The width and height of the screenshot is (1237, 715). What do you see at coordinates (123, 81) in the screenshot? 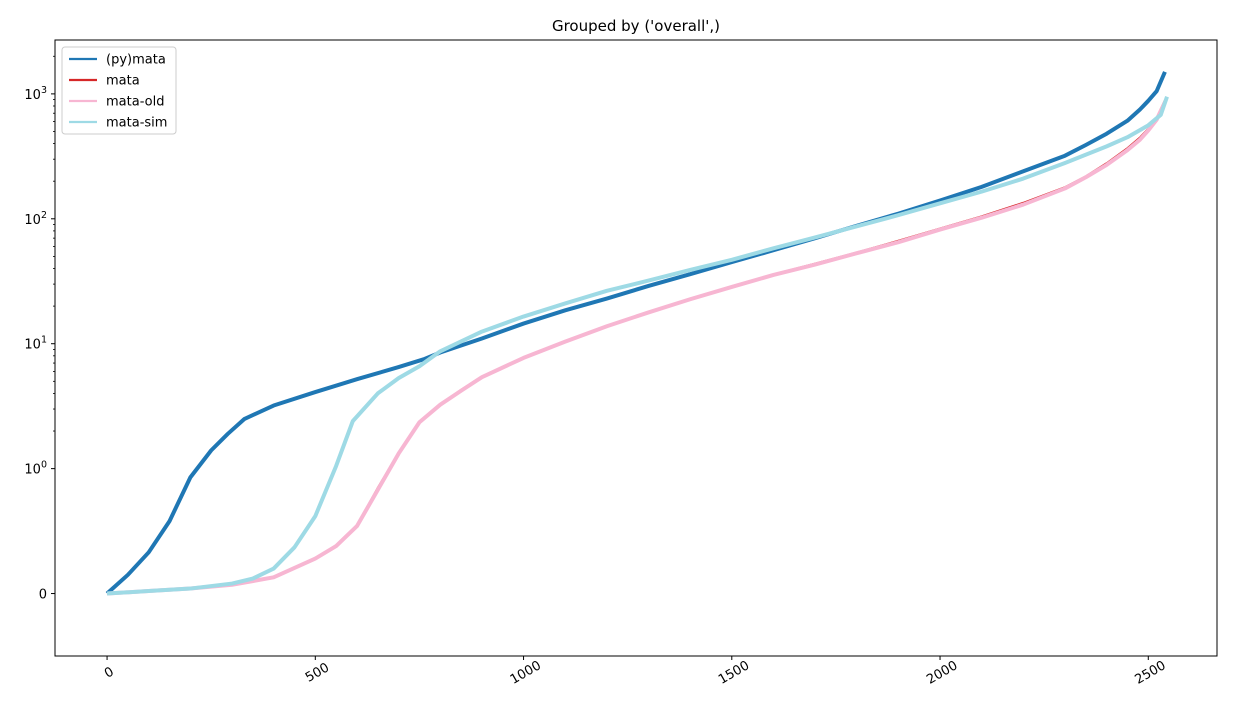
I see `legend-label: mata` at bounding box center [123, 81].